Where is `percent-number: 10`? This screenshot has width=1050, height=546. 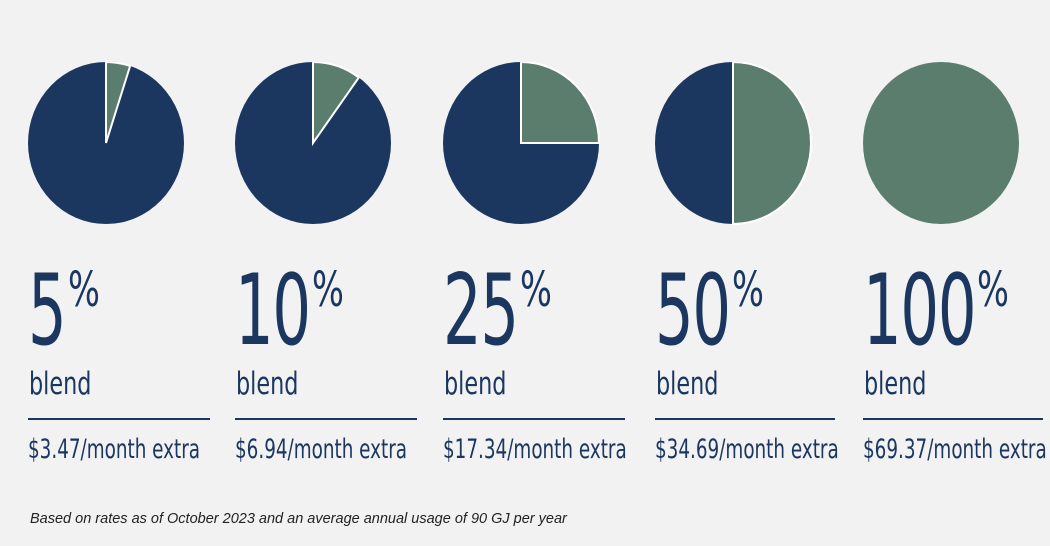 percent-number: 10 is located at coordinates (273, 311).